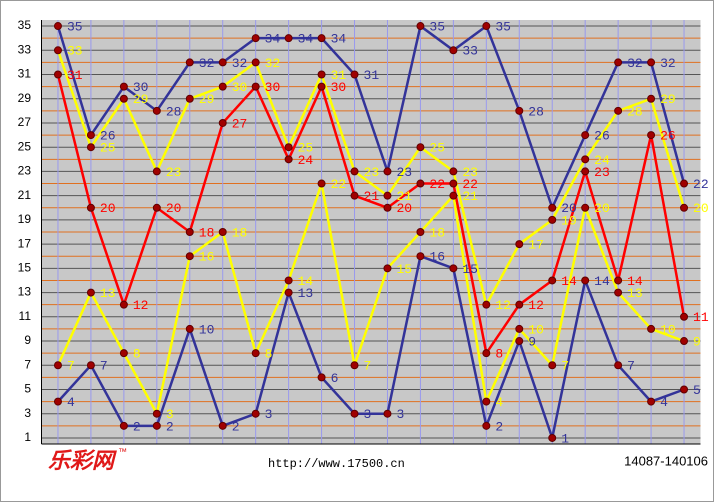 The width and height of the screenshot is (714, 502). What do you see at coordinates (27, 340) in the screenshot?
I see `y-tick-label: 9` at bounding box center [27, 340].